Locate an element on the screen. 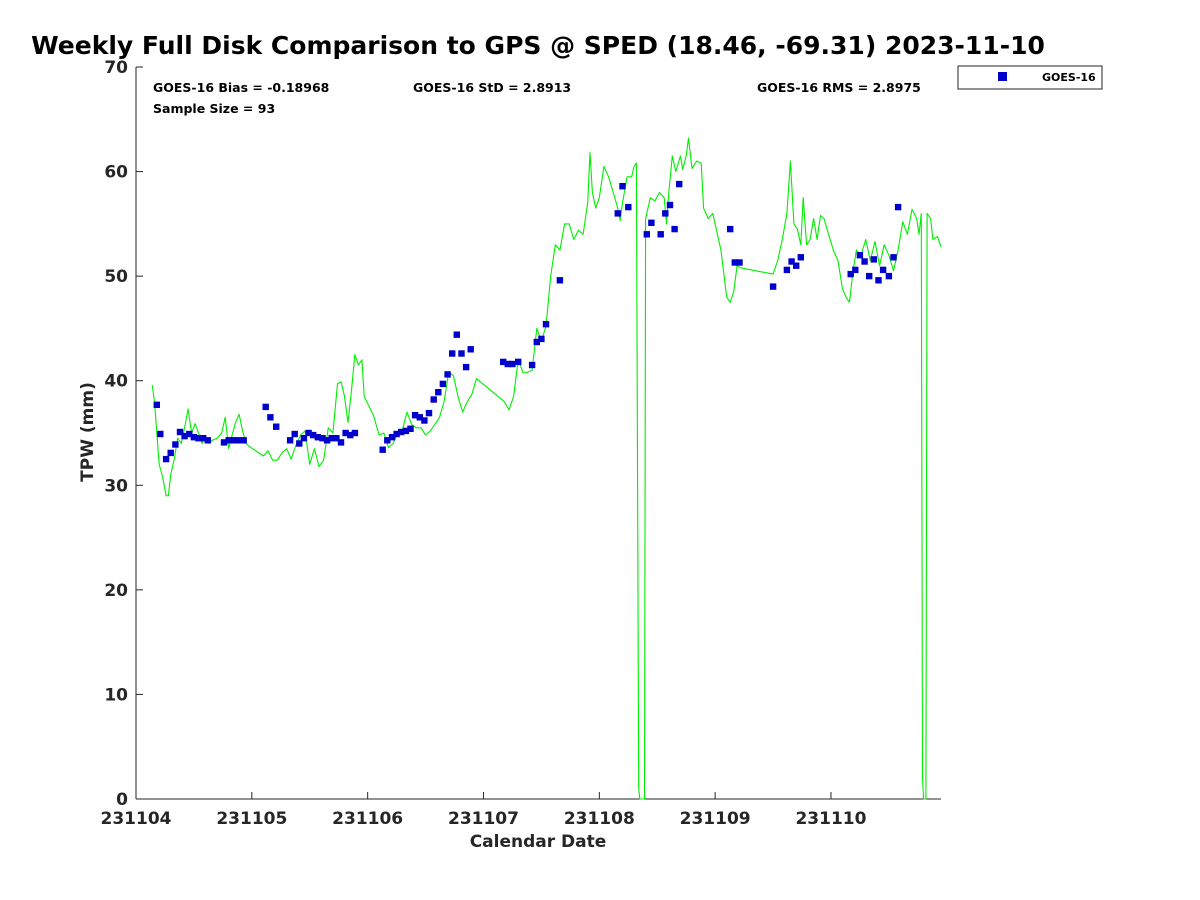 Image resolution: width=1200 pixels, height=900 pixels. y-tick-label: 50 is located at coordinates (116, 277).